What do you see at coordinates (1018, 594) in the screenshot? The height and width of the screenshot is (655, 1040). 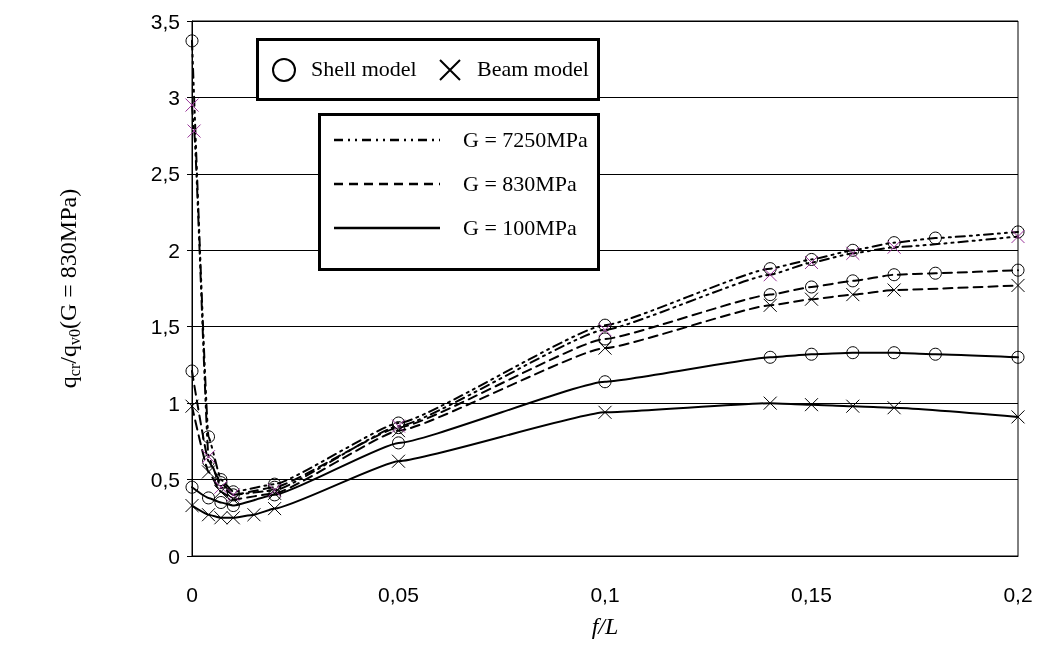 I see `x-tick-label: 0,2` at bounding box center [1018, 594].